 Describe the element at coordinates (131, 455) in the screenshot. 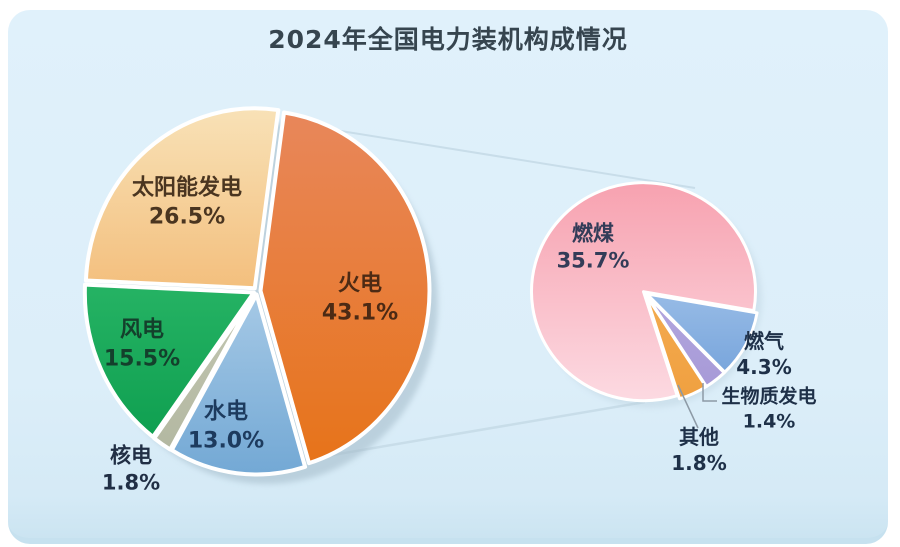

I see `label-nuclear-name: 核电` at that location.